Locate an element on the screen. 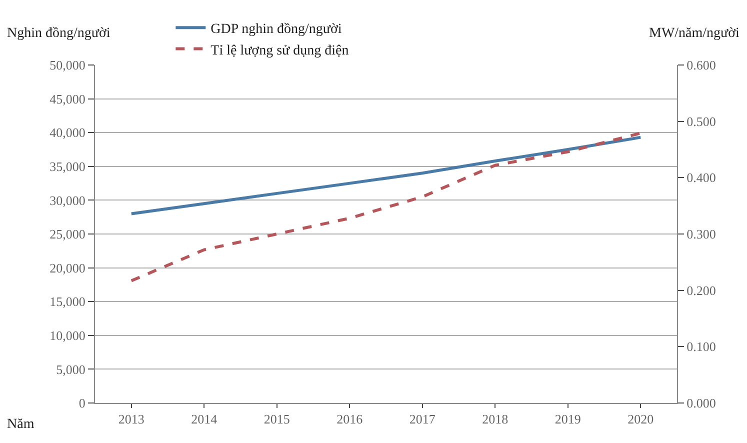  y-tick-label: 40,000 is located at coordinates (68, 132).